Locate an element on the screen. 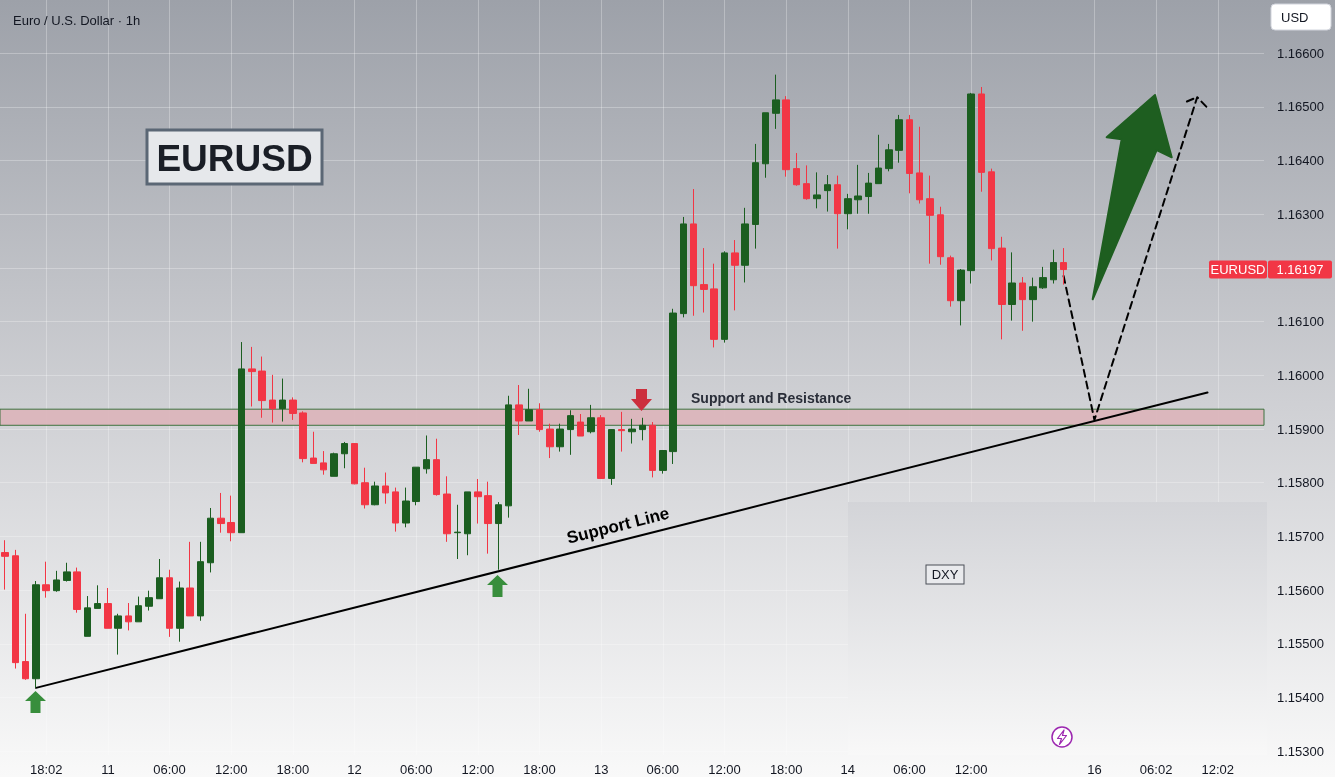 This screenshot has height=777, width=1335. x-tick-label: 16 is located at coordinates (1094, 769).